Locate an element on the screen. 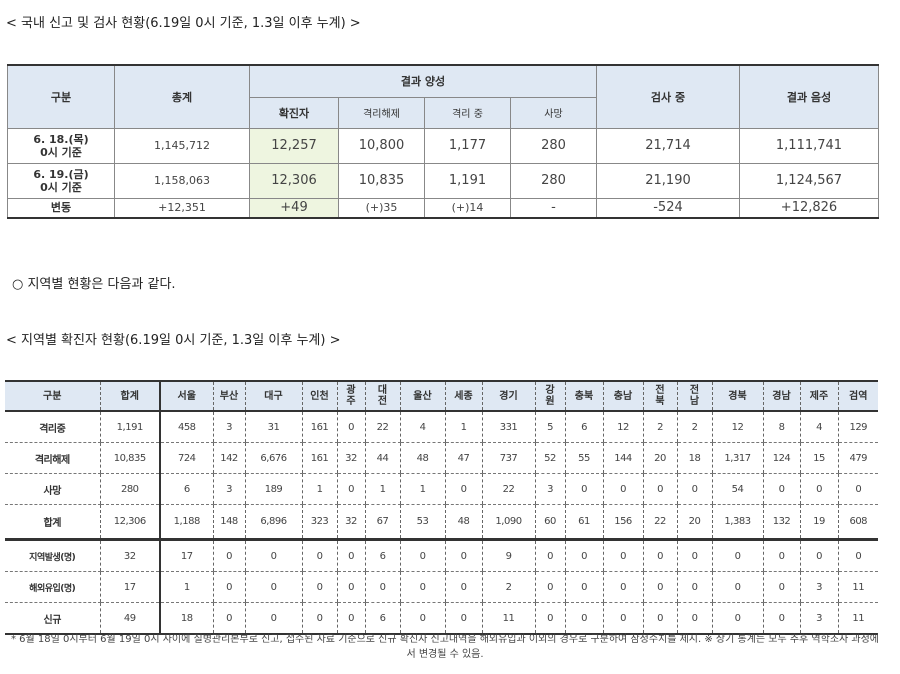 The width and height of the screenshot is (900, 674). header-isolated: 격리 중 is located at coordinates (467, 112).